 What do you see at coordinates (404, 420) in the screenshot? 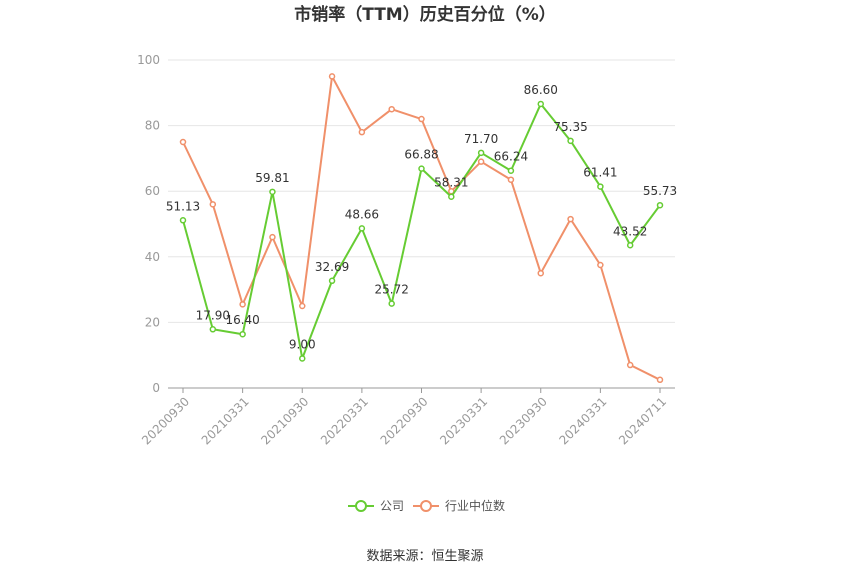
I see `x-tick-label: 20220930` at bounding box center [404, 420].